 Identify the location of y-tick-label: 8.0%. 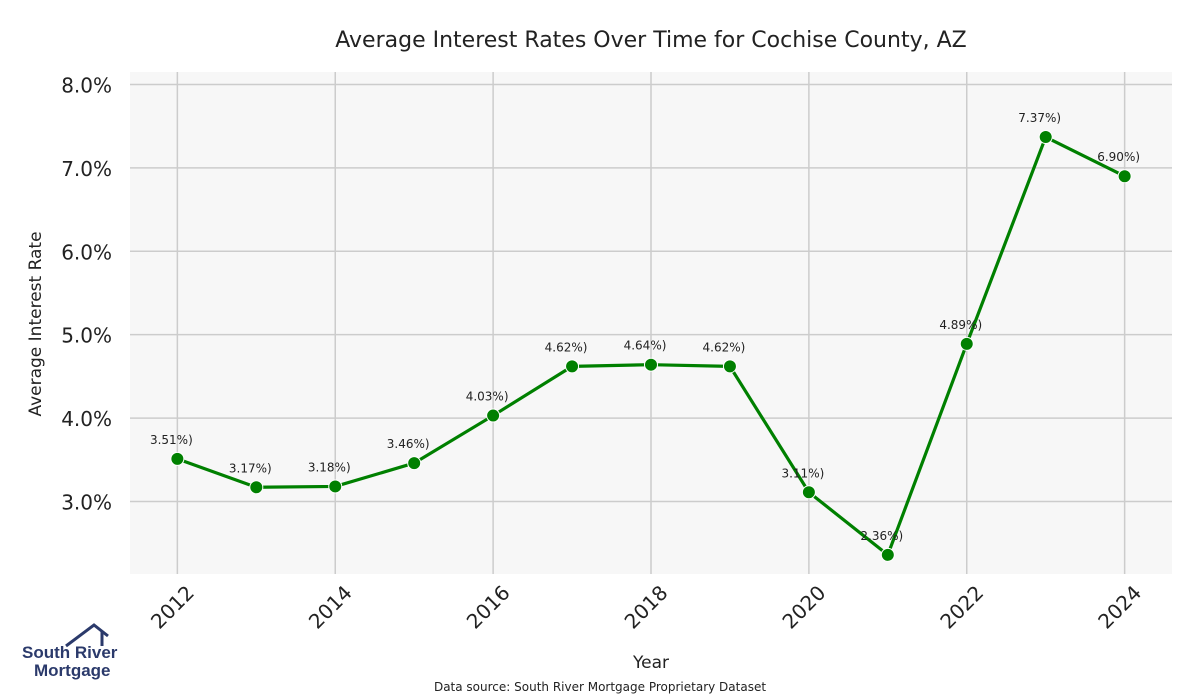
(86, 86).